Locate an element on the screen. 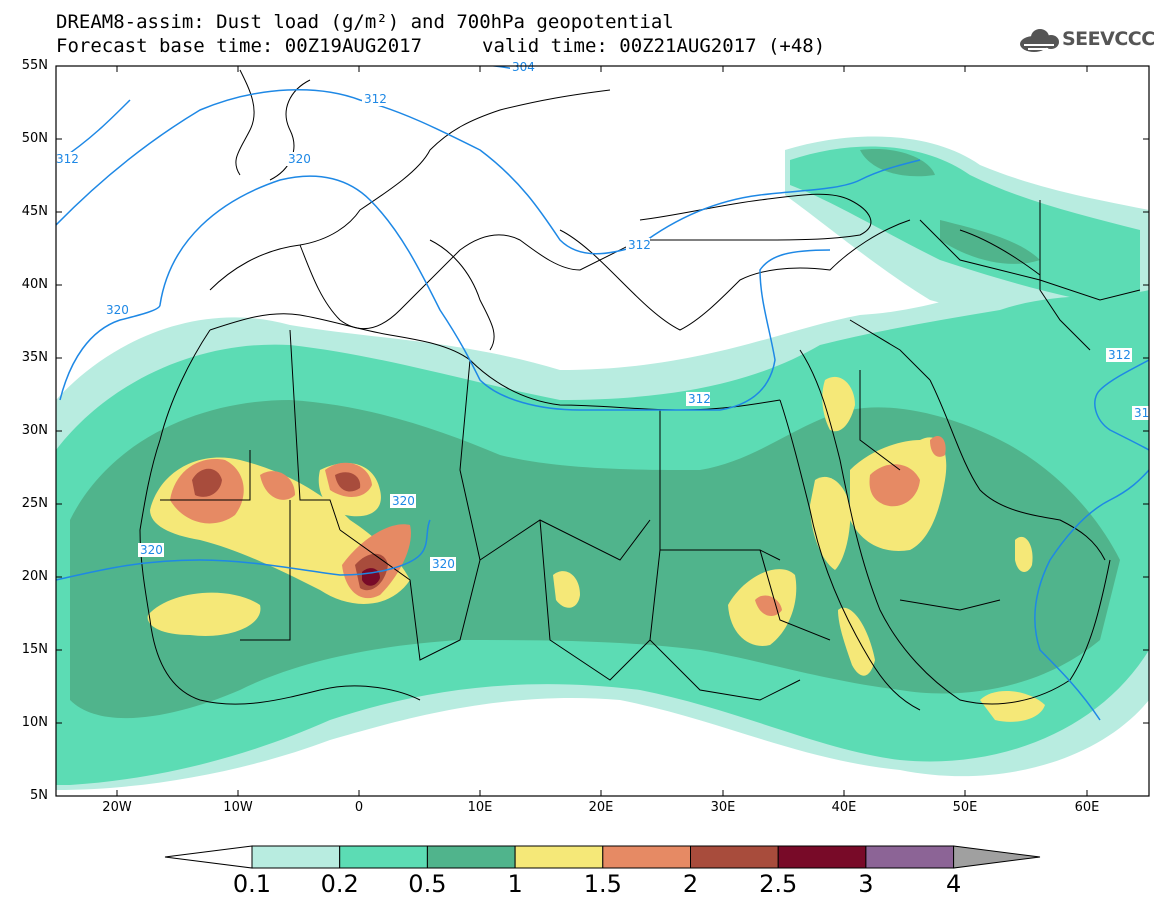 The width and height of the screenshot is (1165, 907). contour-label-320d: 320 is located at coordinates (151, 550).